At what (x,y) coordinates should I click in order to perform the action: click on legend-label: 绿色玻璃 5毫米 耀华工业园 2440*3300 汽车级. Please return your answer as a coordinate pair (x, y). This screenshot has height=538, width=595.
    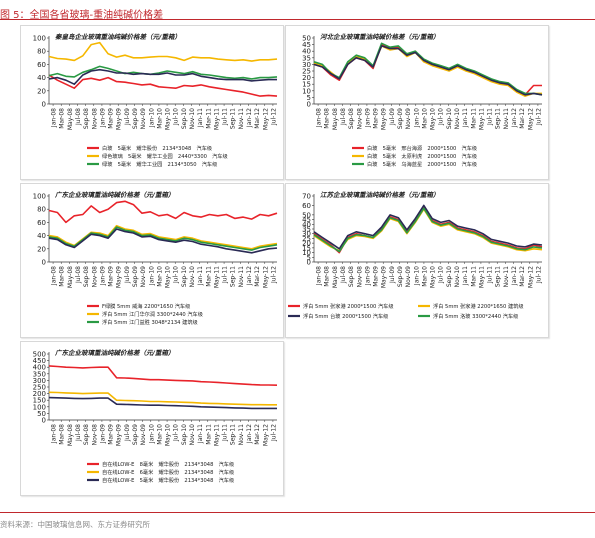
    Looking at the image, I should click on (165, 156).